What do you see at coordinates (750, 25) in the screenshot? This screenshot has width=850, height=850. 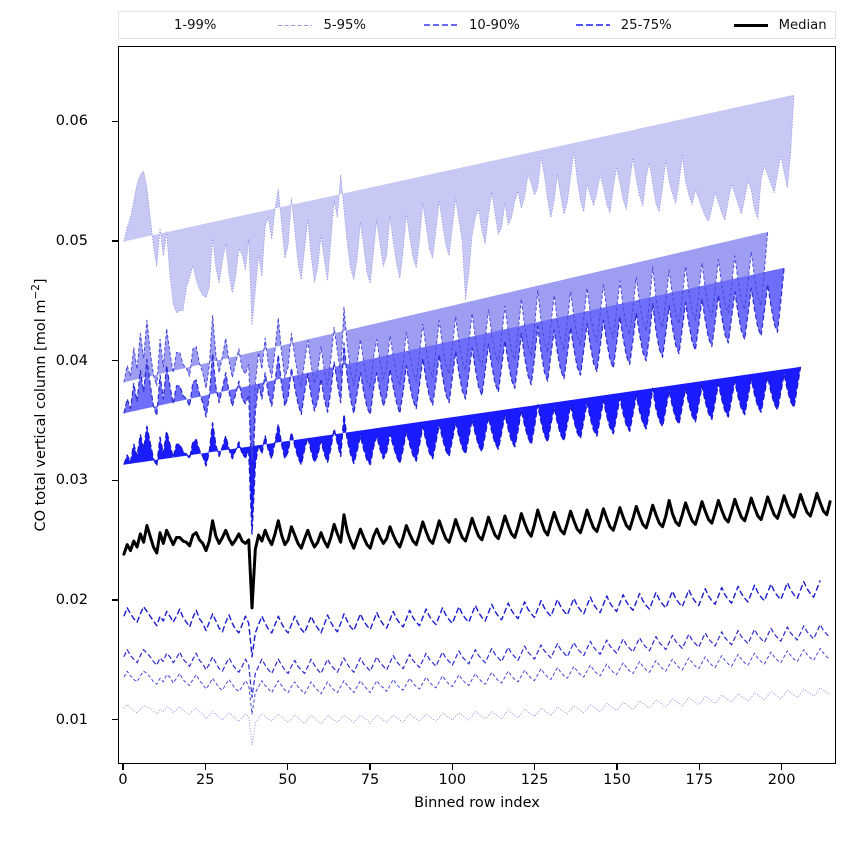 I see `legend-swatch-median-icon` at bounding box center [750, 25].